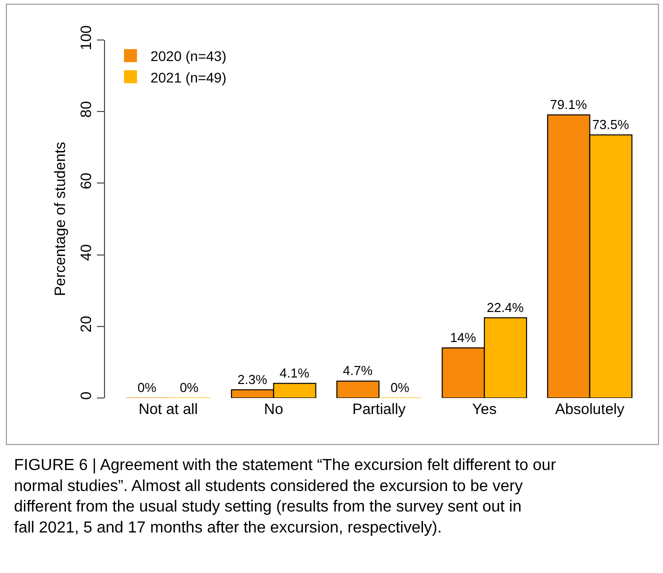 Image resolution: width=663 pixels, height=573 pixels. I want to click on y-tick-label: 80, so click(86, 109).